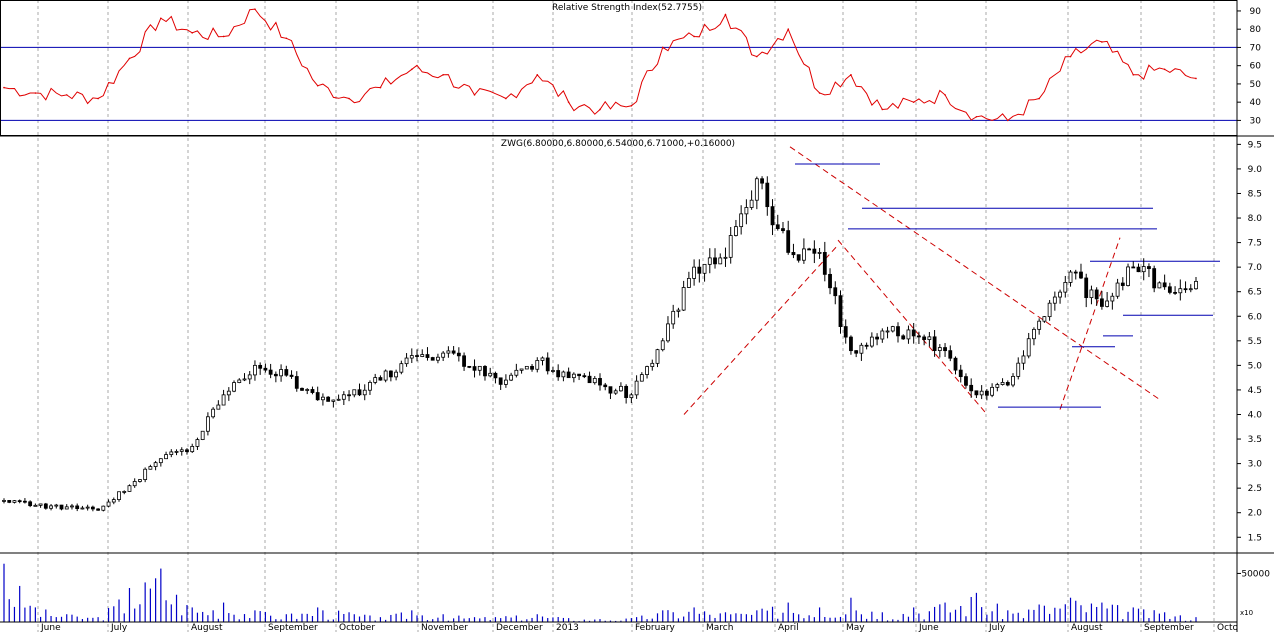  I want to click on volume-scale-label: x10, so click(1246, 613).